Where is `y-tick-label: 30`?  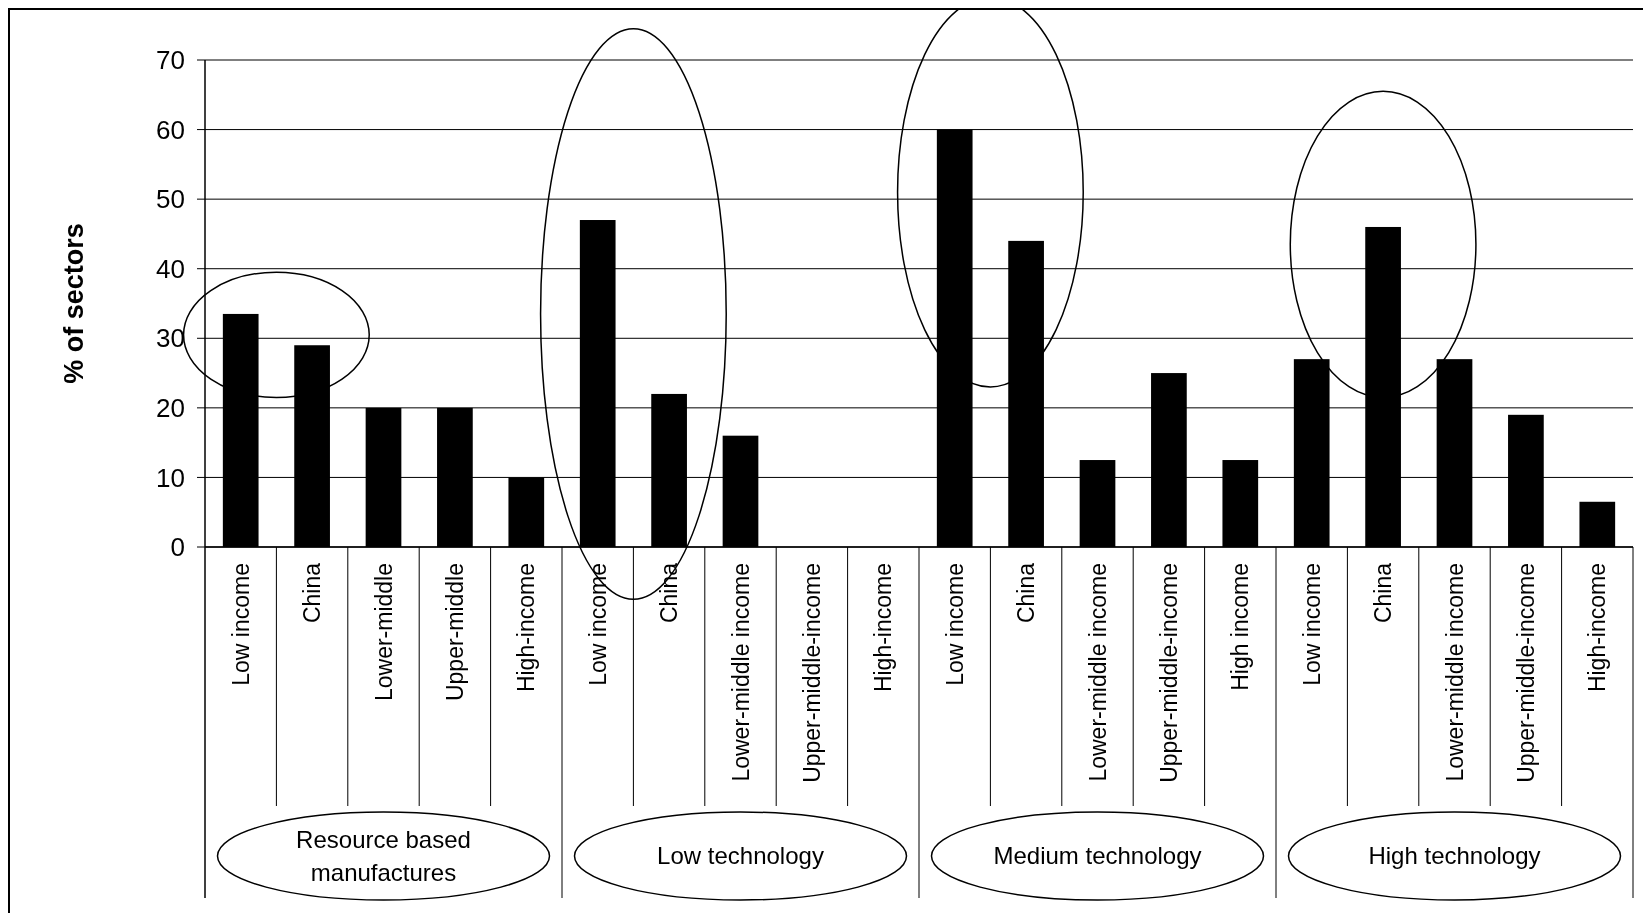
y-tick-label: 30 is located at coordinates (170, 338).